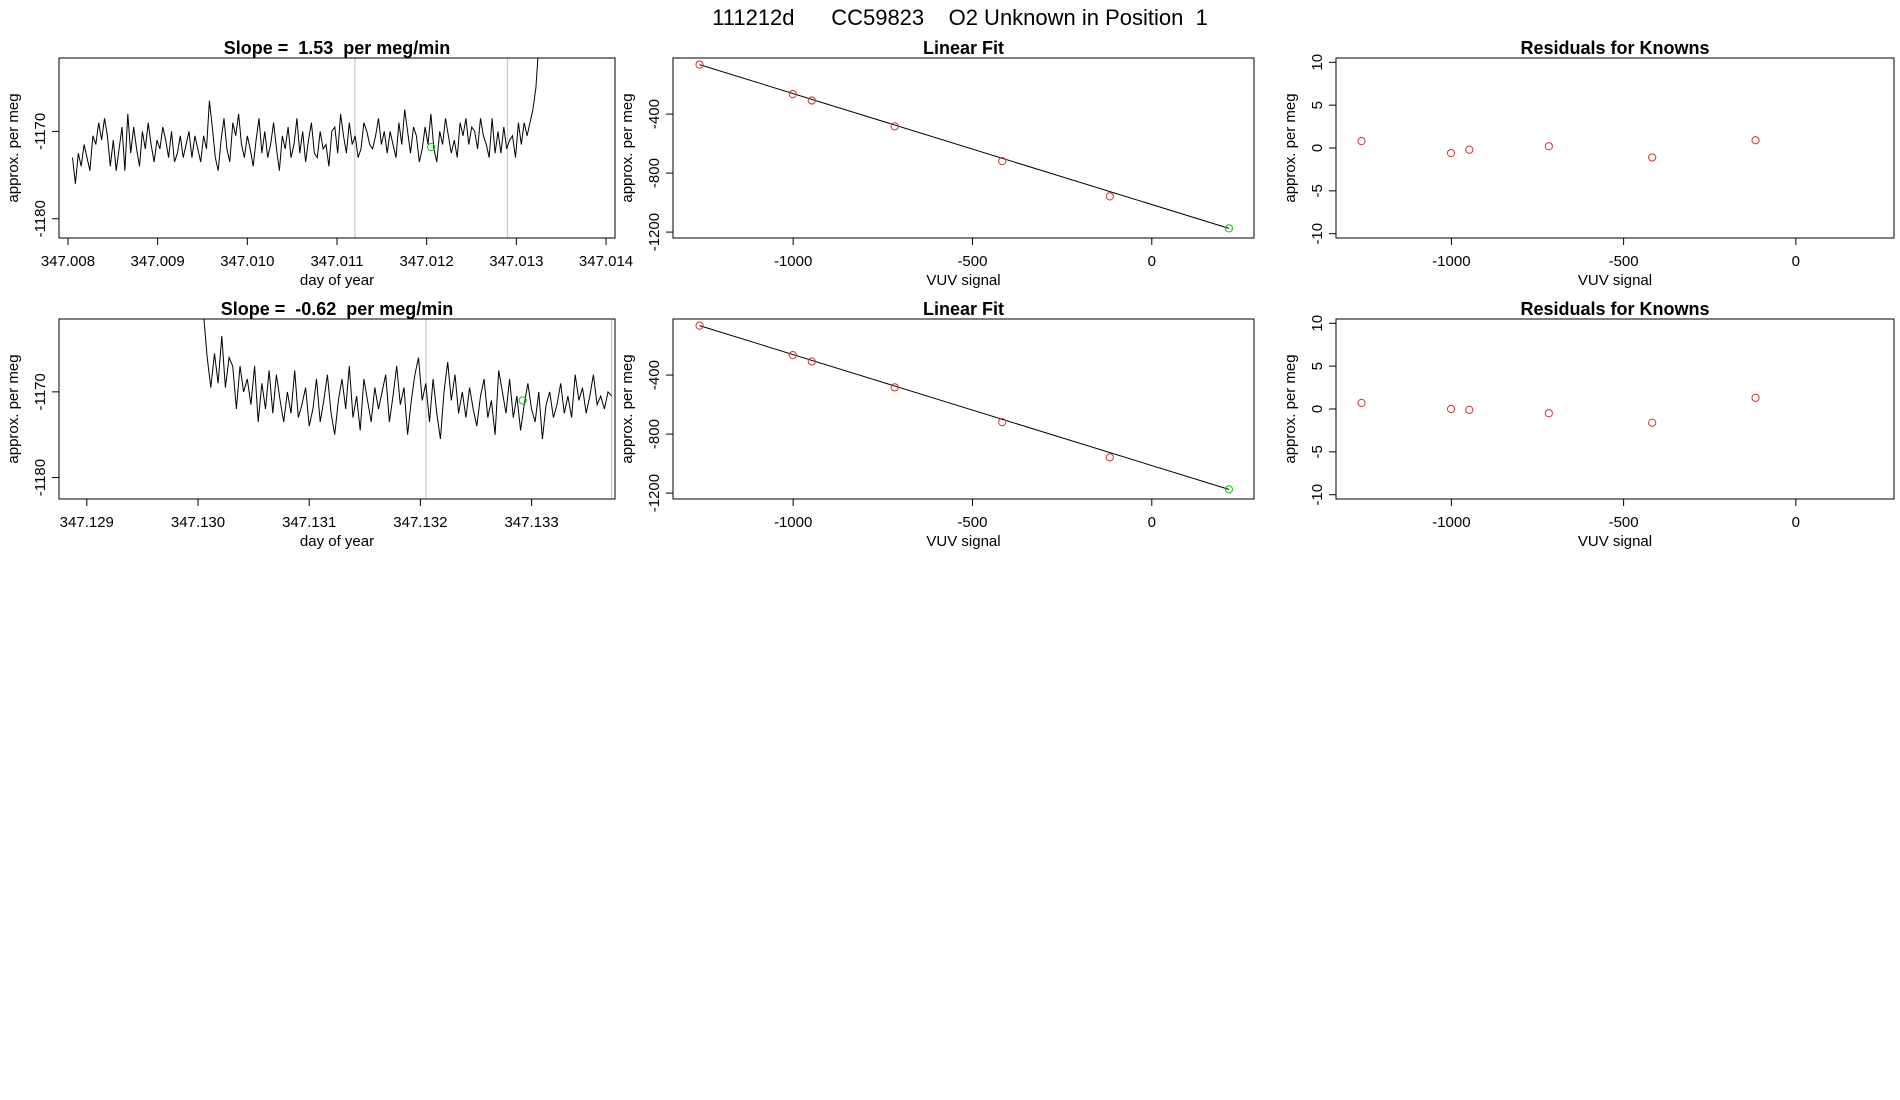 The width and height of the screenshot is (1900, 1100). What do you see at coordinates (606, 261) in the screenshot?
I see `x-tick-label: 347.014` at bounding box center [606, 261].